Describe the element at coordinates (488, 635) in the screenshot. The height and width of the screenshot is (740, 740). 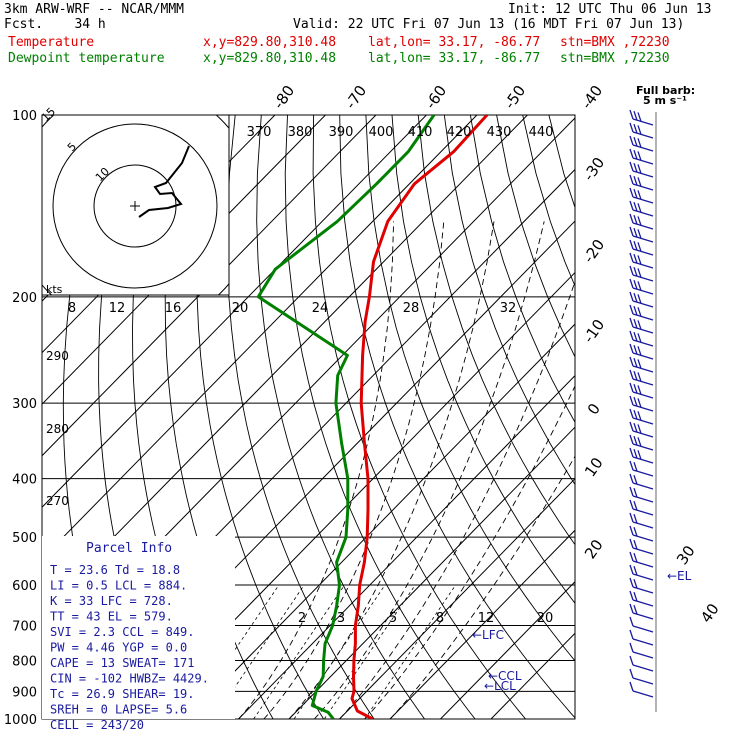
I see `lfc-marker: ←LFC` at that location.